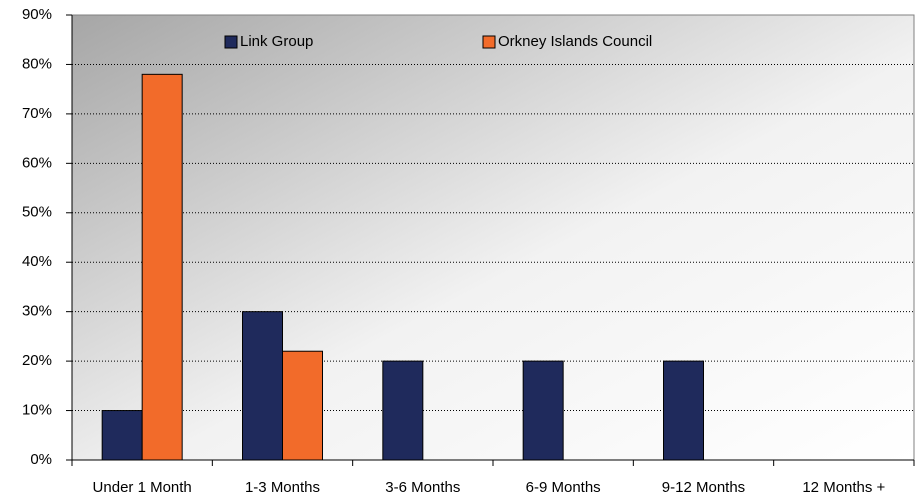 The height and width of the screenshot is (500, 916). I want to click on x-tick-label: Under 1 Month, so click(142, 487).